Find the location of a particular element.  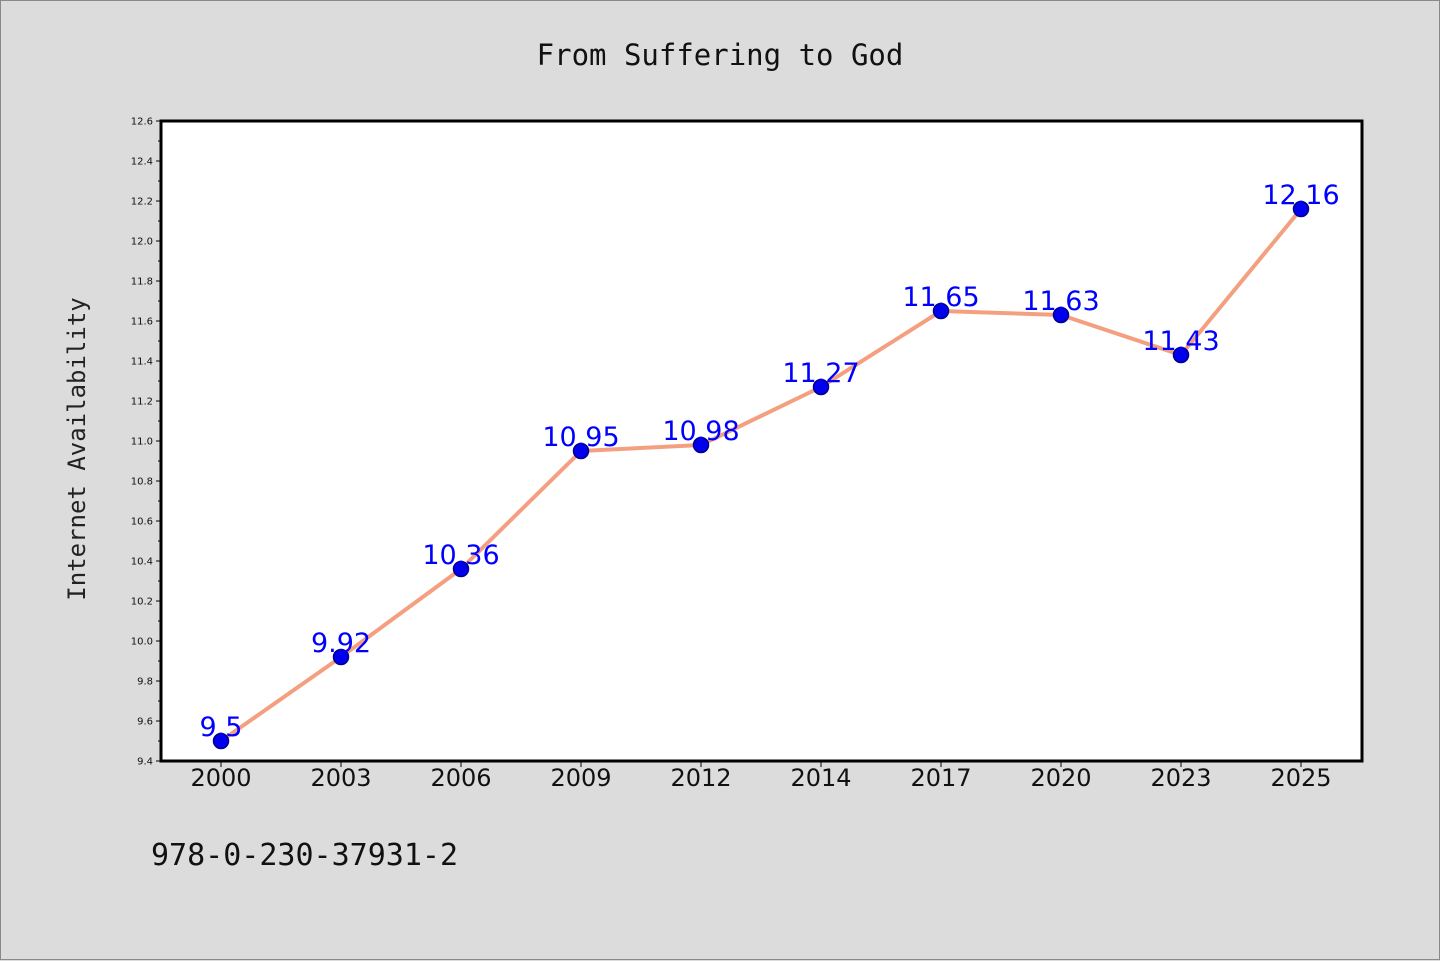

y-tick-label: 11.2 is located at coordinates (142, 402).